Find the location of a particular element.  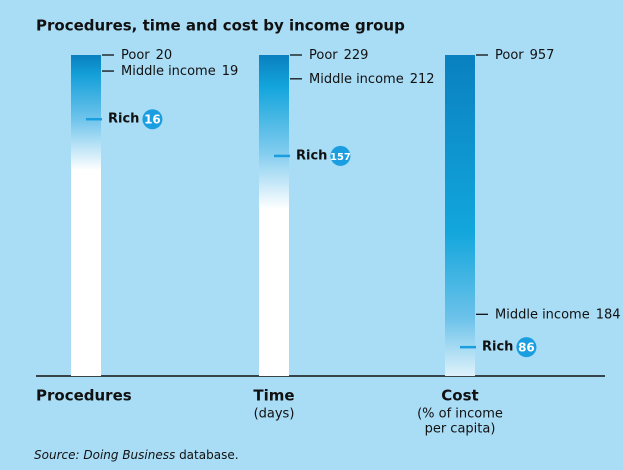

source-title: Doing Business is located at coordinates (129, 455).